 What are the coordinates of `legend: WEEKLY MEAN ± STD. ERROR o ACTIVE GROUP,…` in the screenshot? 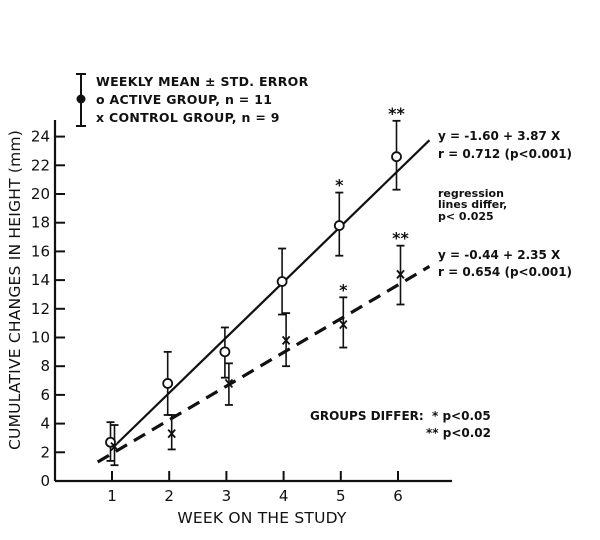 It's located at (192, 100).